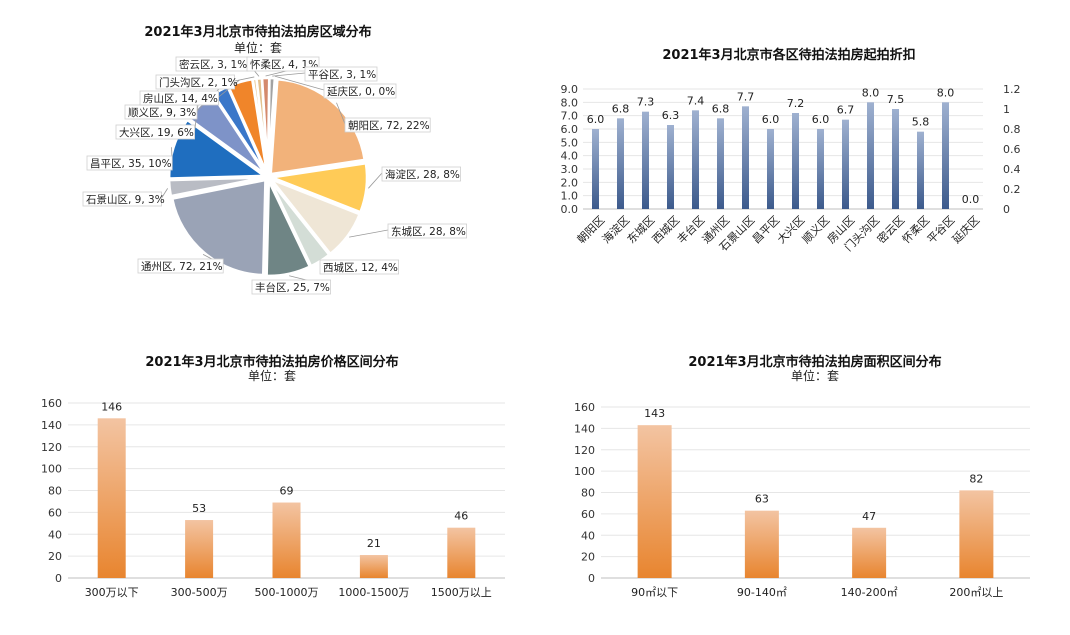 This screenshot has width=1070, height=635. I want to click on pie-slice-label: 东城区, 28, 8%, so click(428, 231).